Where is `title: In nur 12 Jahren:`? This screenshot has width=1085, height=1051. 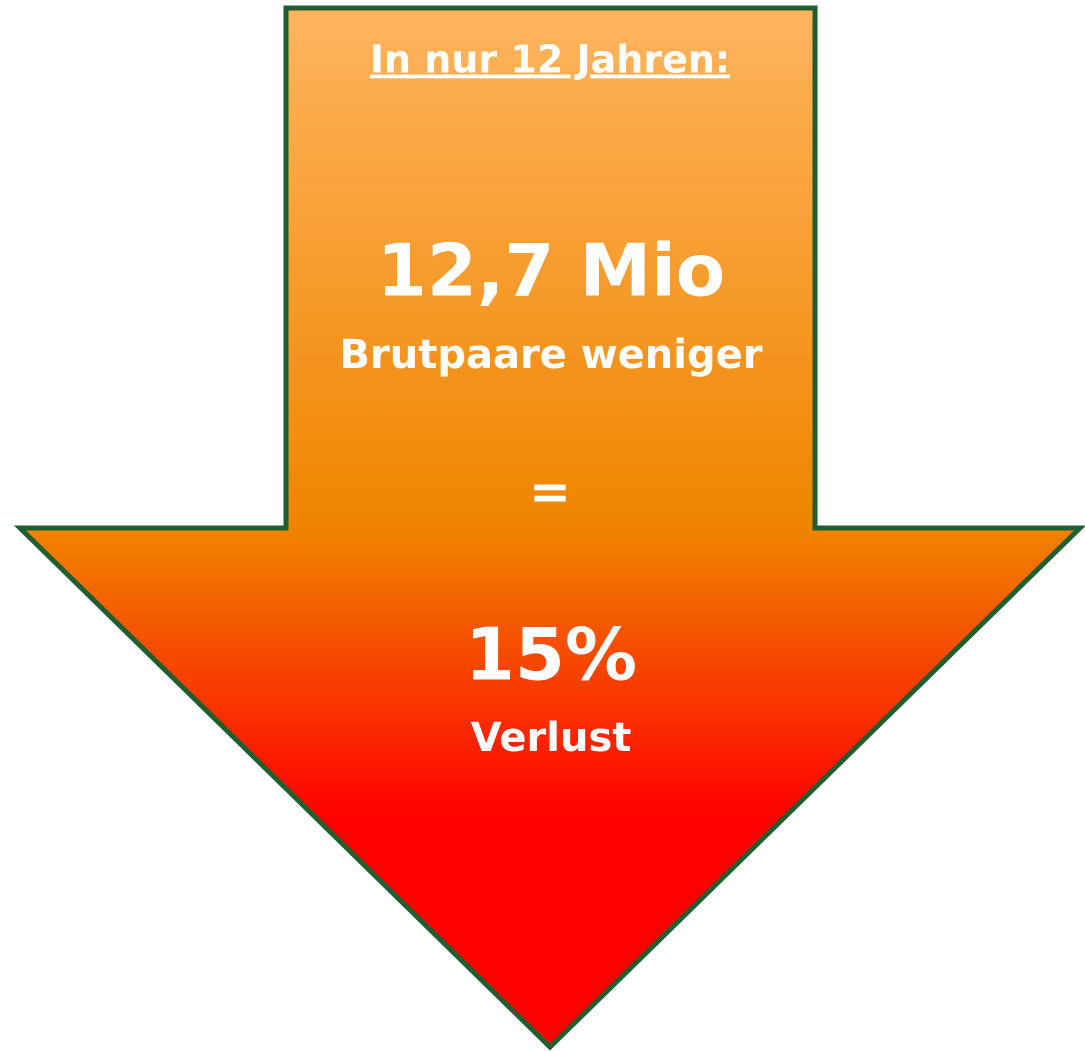
title: In nur 12 Jahren: is located at coordinates (550, 60).